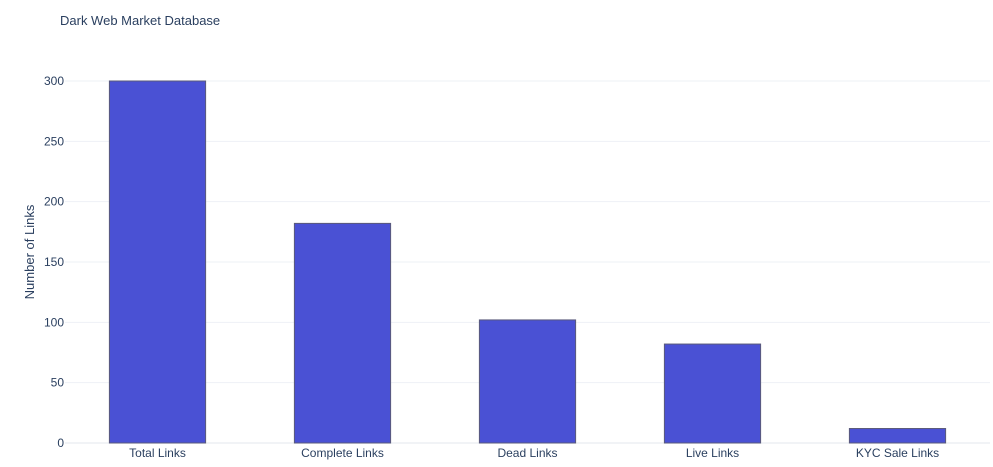  What do you see at coordinates (54, 202) in the screenshot?
I see `y-tick-label: 200` at bounding box center [54, 202].